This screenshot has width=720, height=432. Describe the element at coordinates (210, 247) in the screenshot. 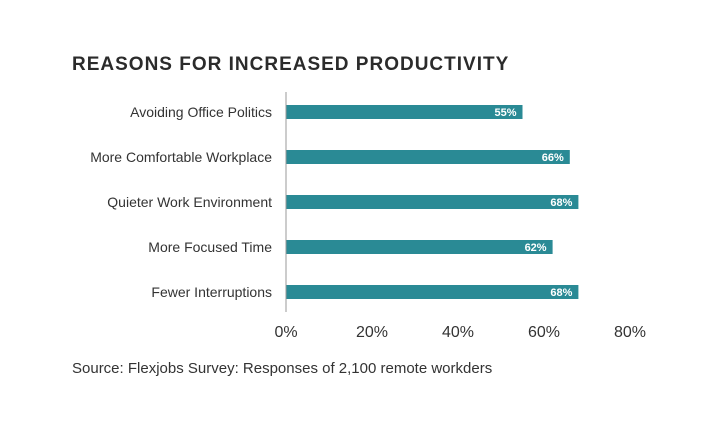

I see `category-label: More Focused Time` at that location.